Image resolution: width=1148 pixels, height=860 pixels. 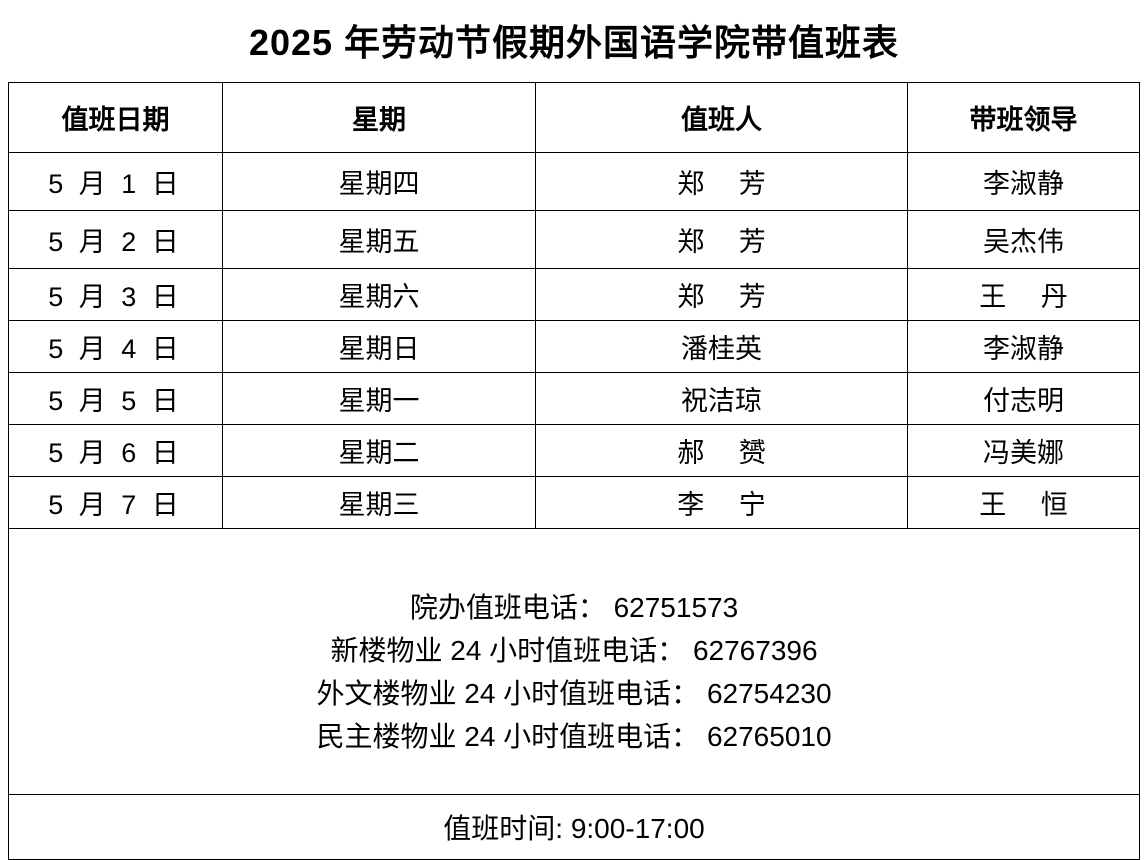 What do you see at coordinates (1023, 450) in the screenshot?
I see `leader-cell: 冯美娜` at bounding box center [1023, 450].